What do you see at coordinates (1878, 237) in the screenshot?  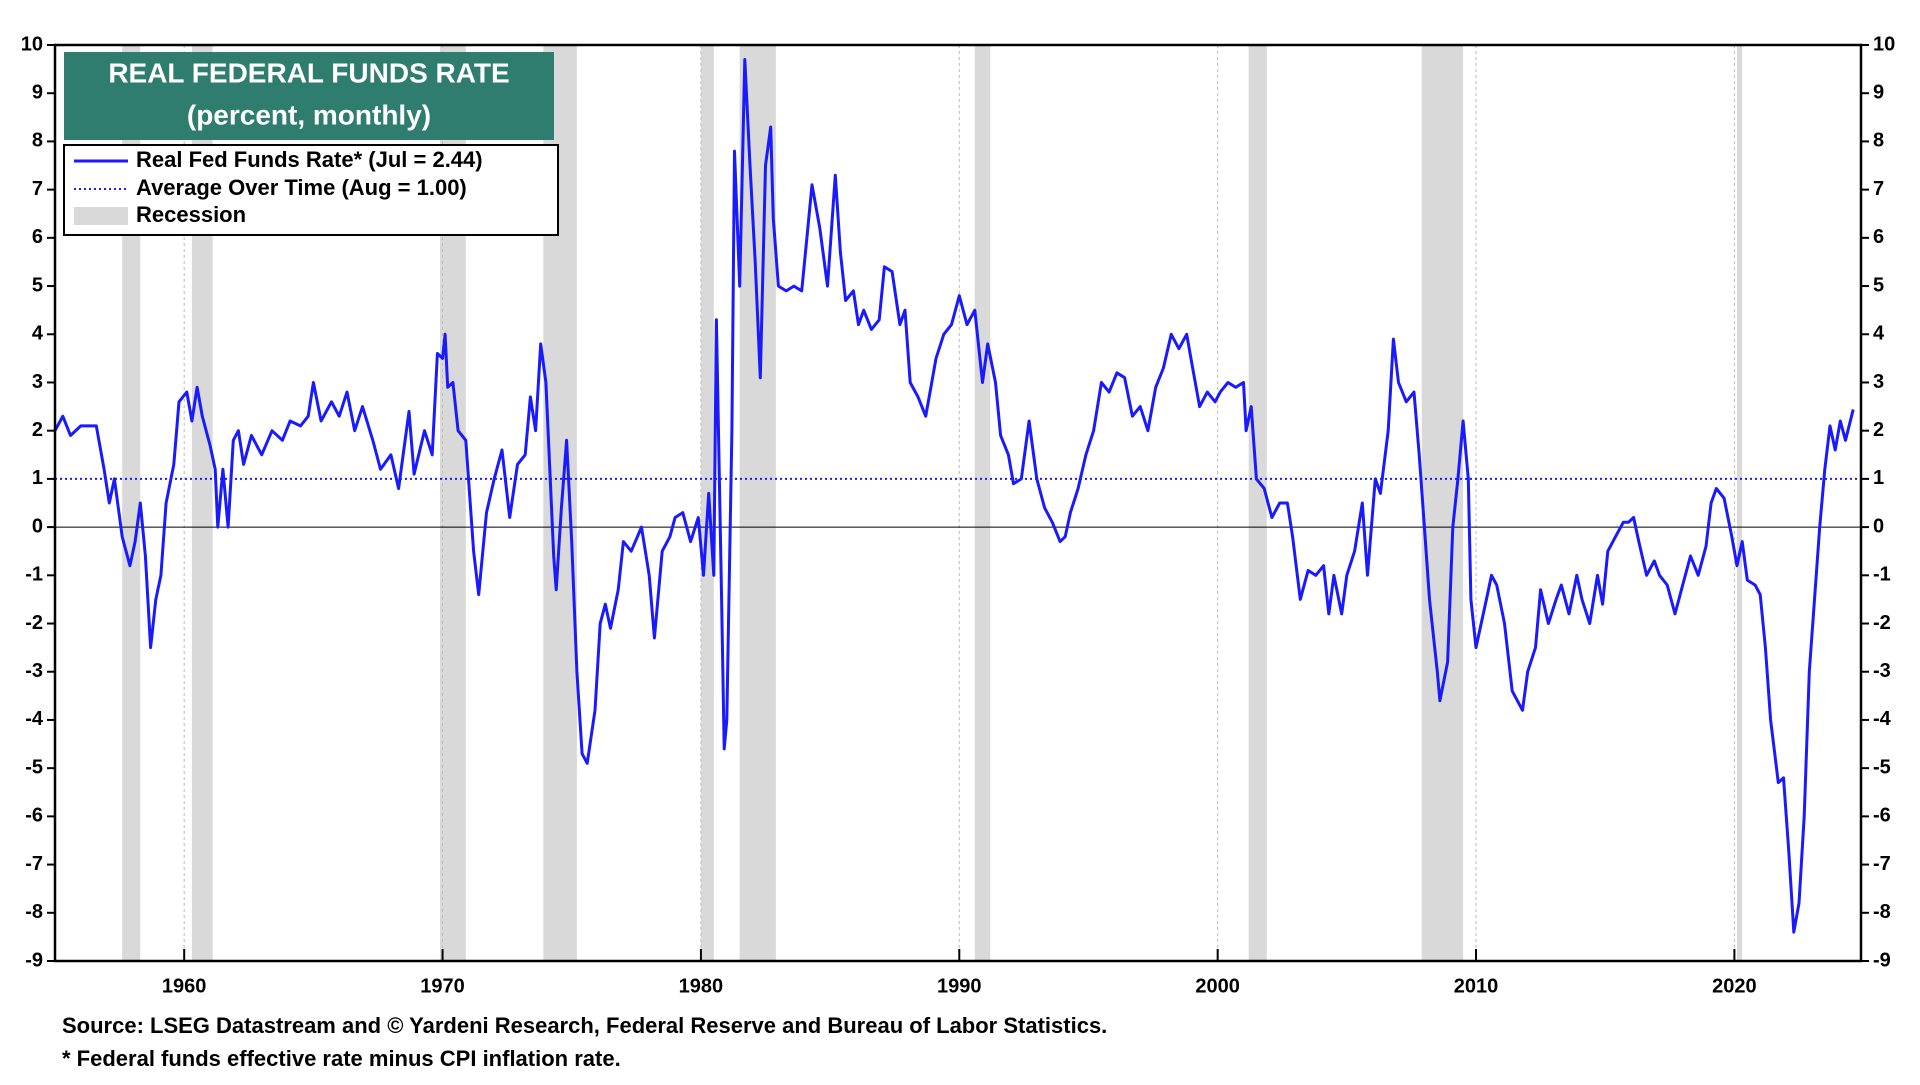 I see `y2-tick-label: 6` at bounding box center [1878, 237].